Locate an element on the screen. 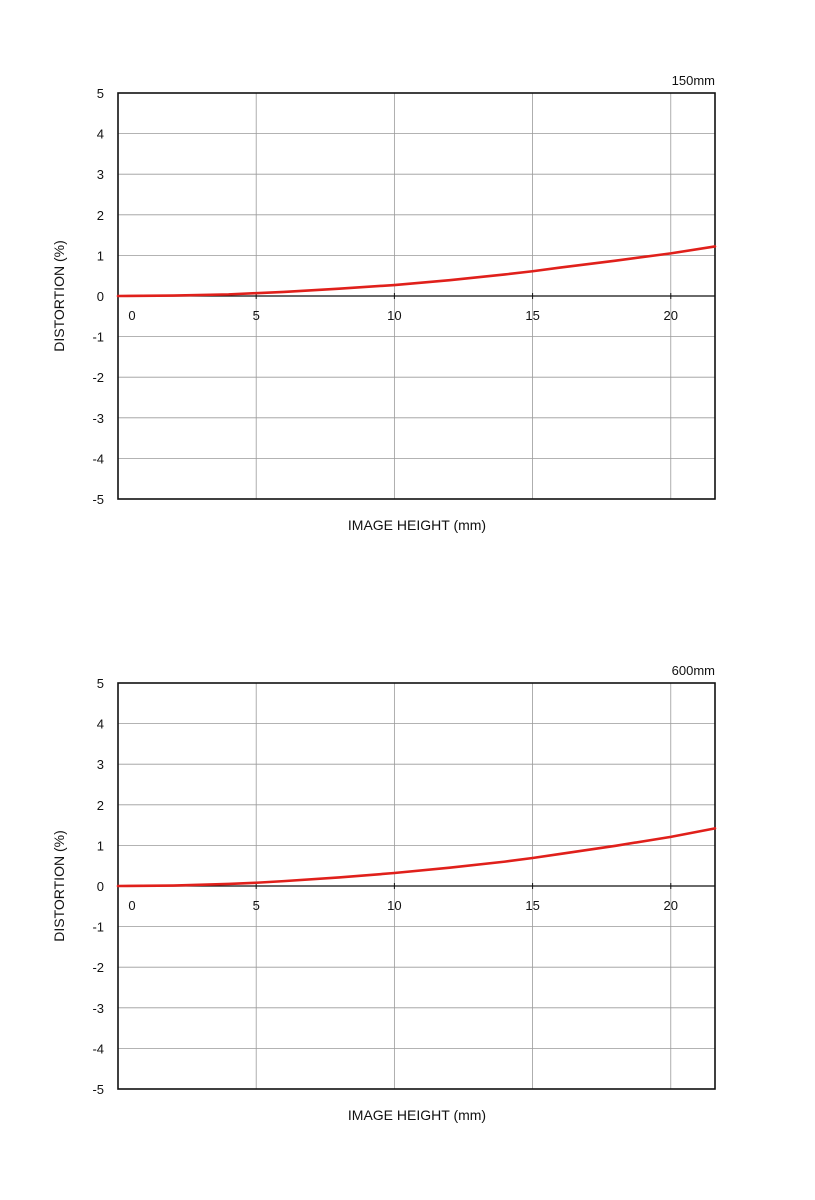 The image size is (815, 1200). chart-title: 150mm is located at coordinates (693, 80).